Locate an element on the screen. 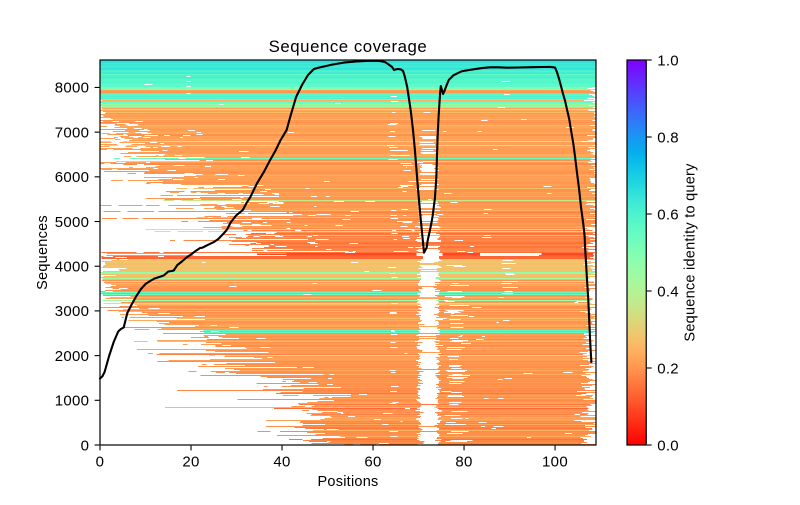  svg-text: 40 is located at coordinates (281, 462).